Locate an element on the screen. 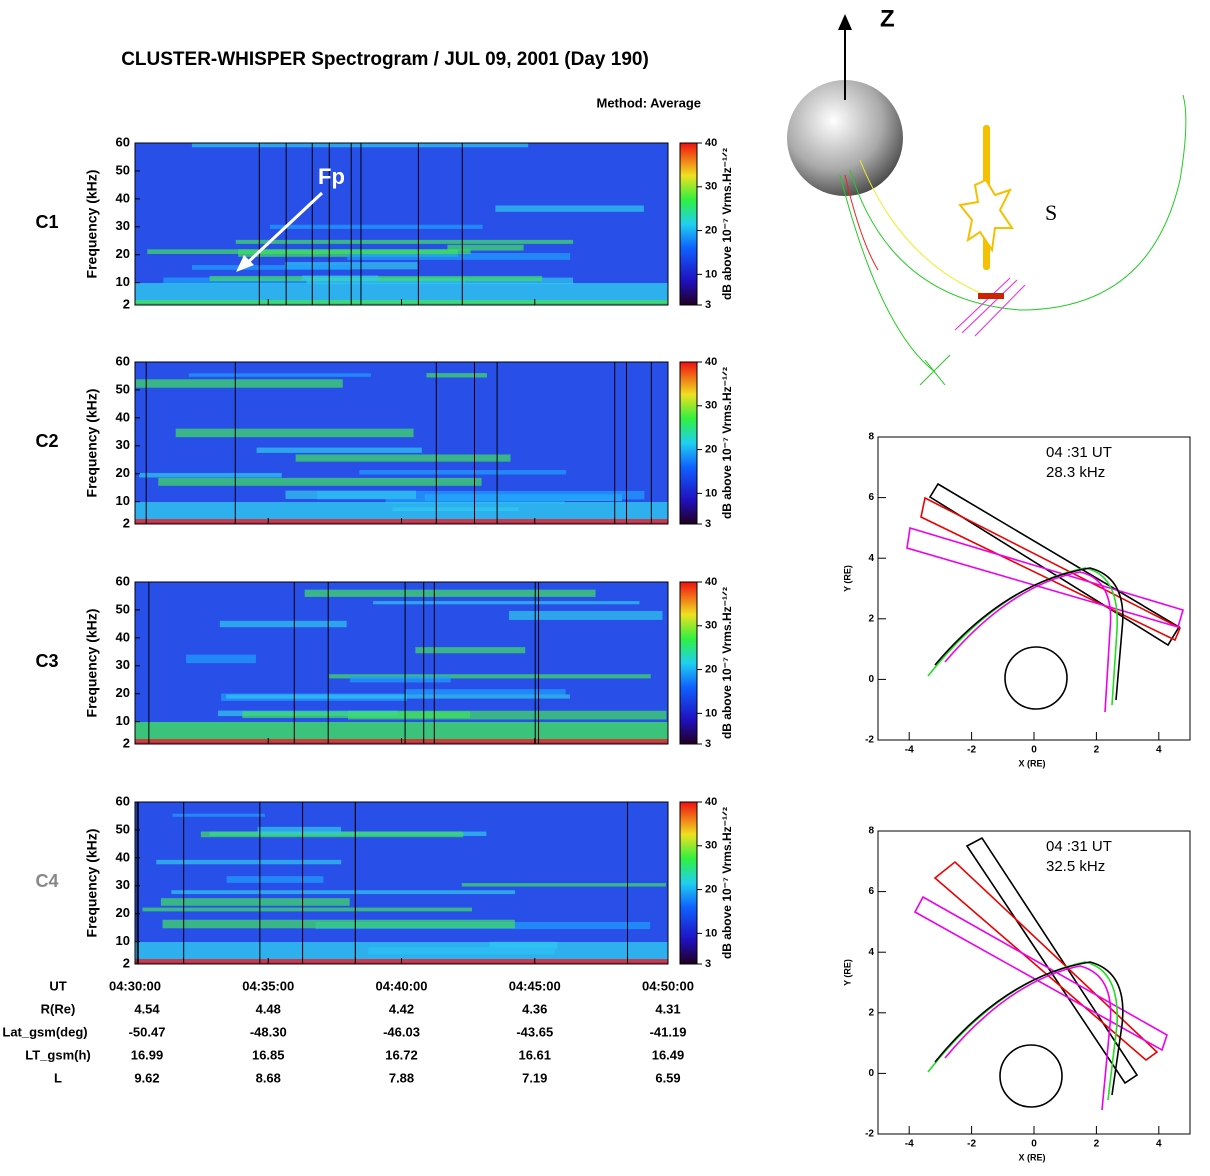  orbit is located at coordinates (1018, 202).